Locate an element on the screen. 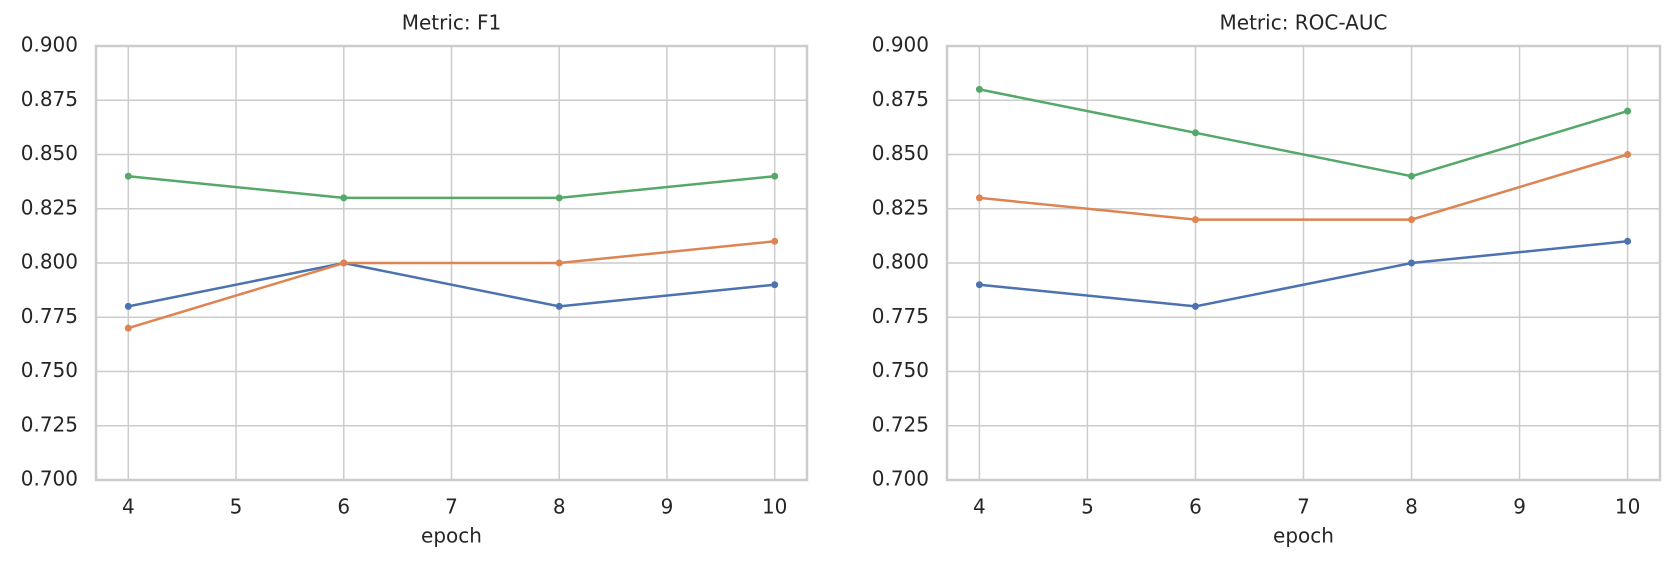  chart-title: Metric: ROC-AUC is located at coordinates (1304, 23).